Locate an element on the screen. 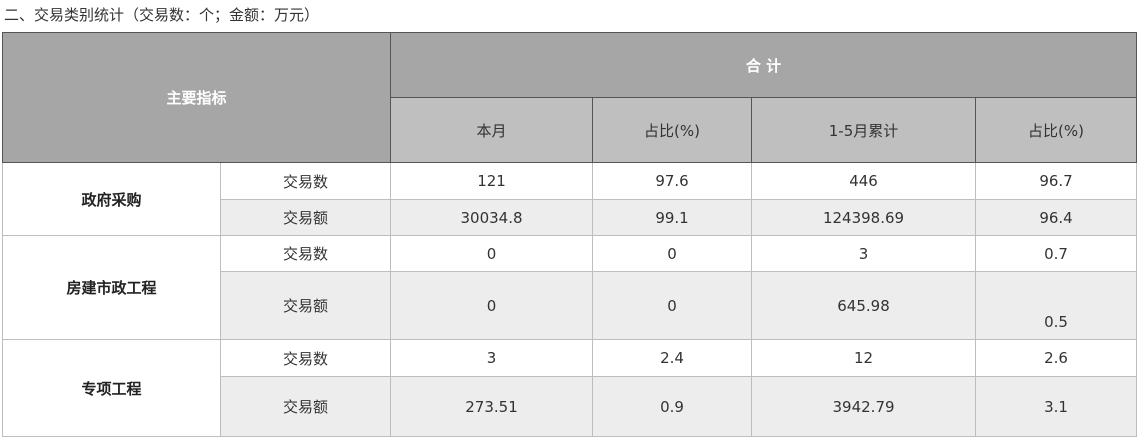  table-row: 交易额 30034.8 99.1 124398.69 96.4 is located at coordinates (570, 217).